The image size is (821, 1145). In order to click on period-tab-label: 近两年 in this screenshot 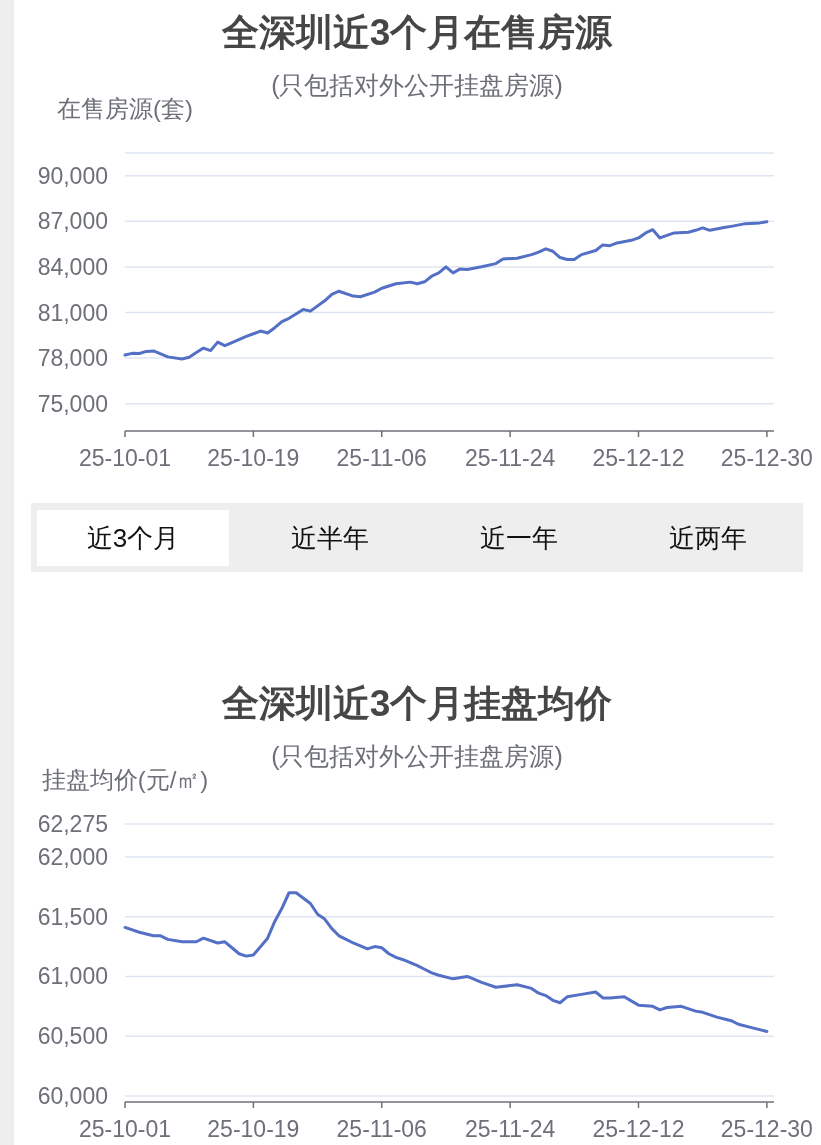, I will do `click(708, 537)`.